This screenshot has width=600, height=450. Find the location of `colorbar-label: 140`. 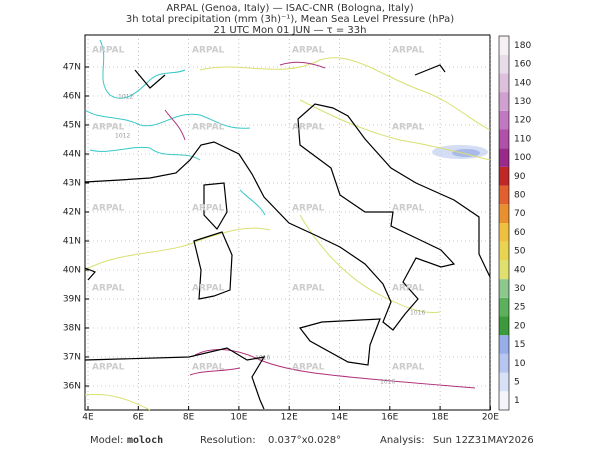

colorbar-label: 140 is located at coordinates (522, 83).